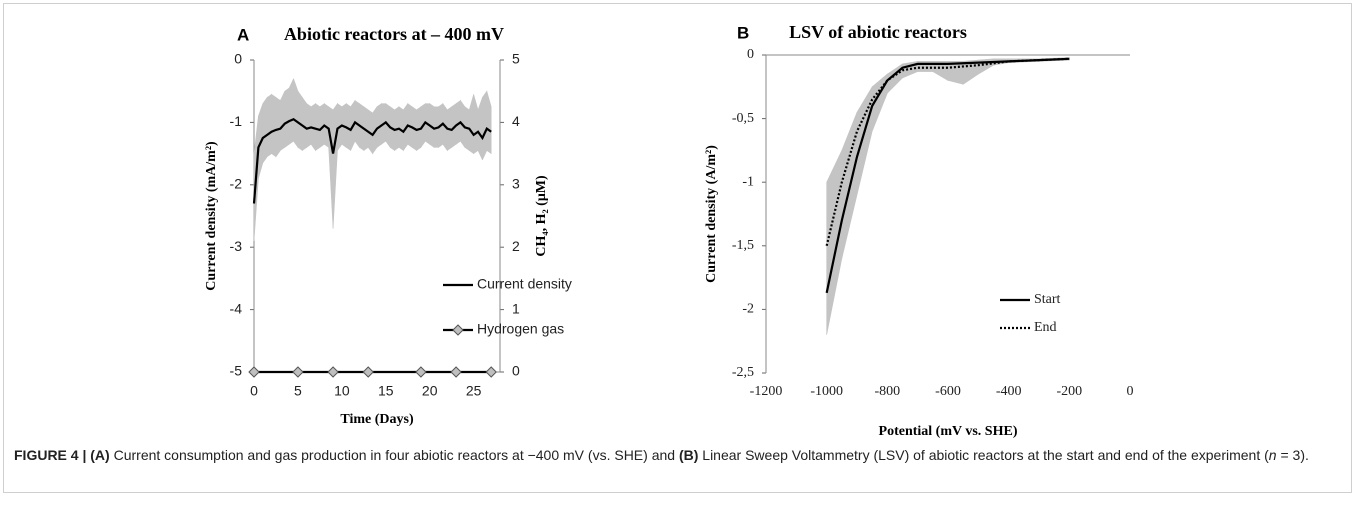  What do you see at coordinates (1272, 455) in the screenshot?
I see `caption-text: n` at bounding box center [1272, 455].